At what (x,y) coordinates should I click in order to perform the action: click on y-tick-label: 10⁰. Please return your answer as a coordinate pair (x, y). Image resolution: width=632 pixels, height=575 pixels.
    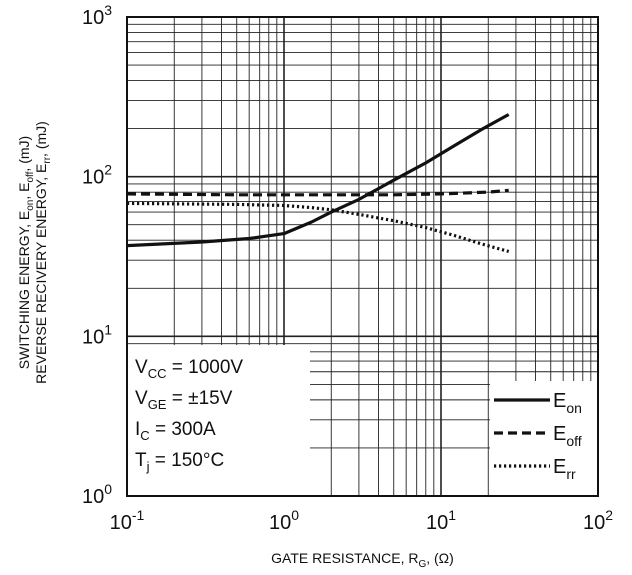
    Looking at the image, I should click on (97, 494).